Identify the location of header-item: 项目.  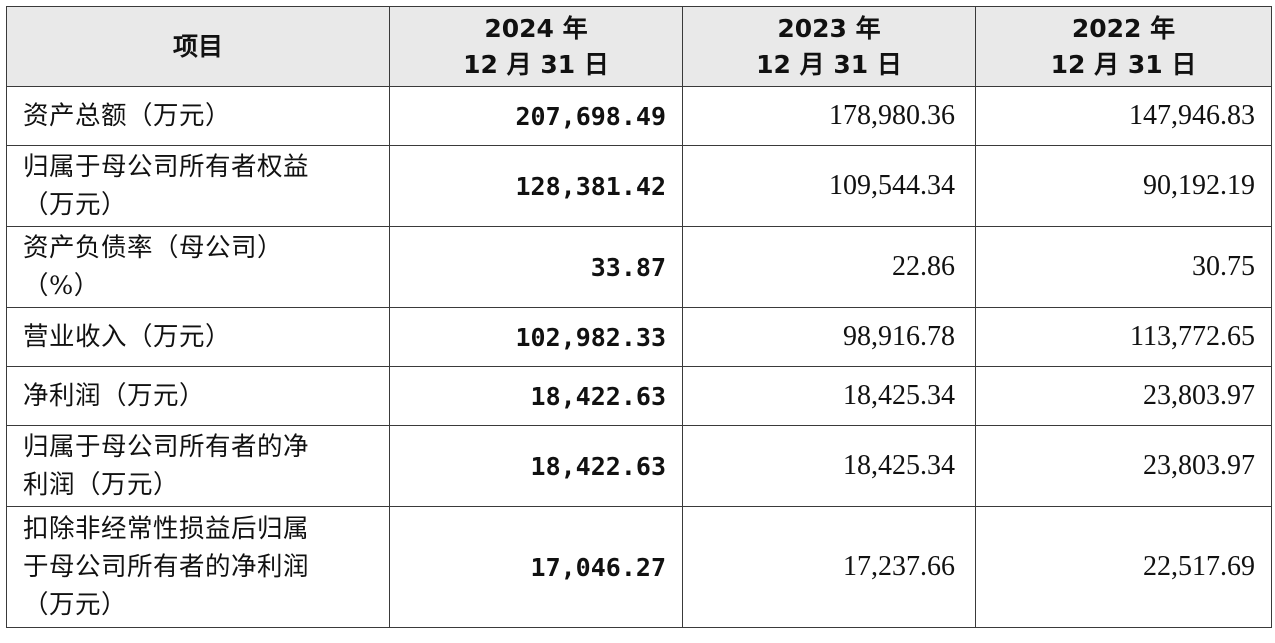
(198, 46).